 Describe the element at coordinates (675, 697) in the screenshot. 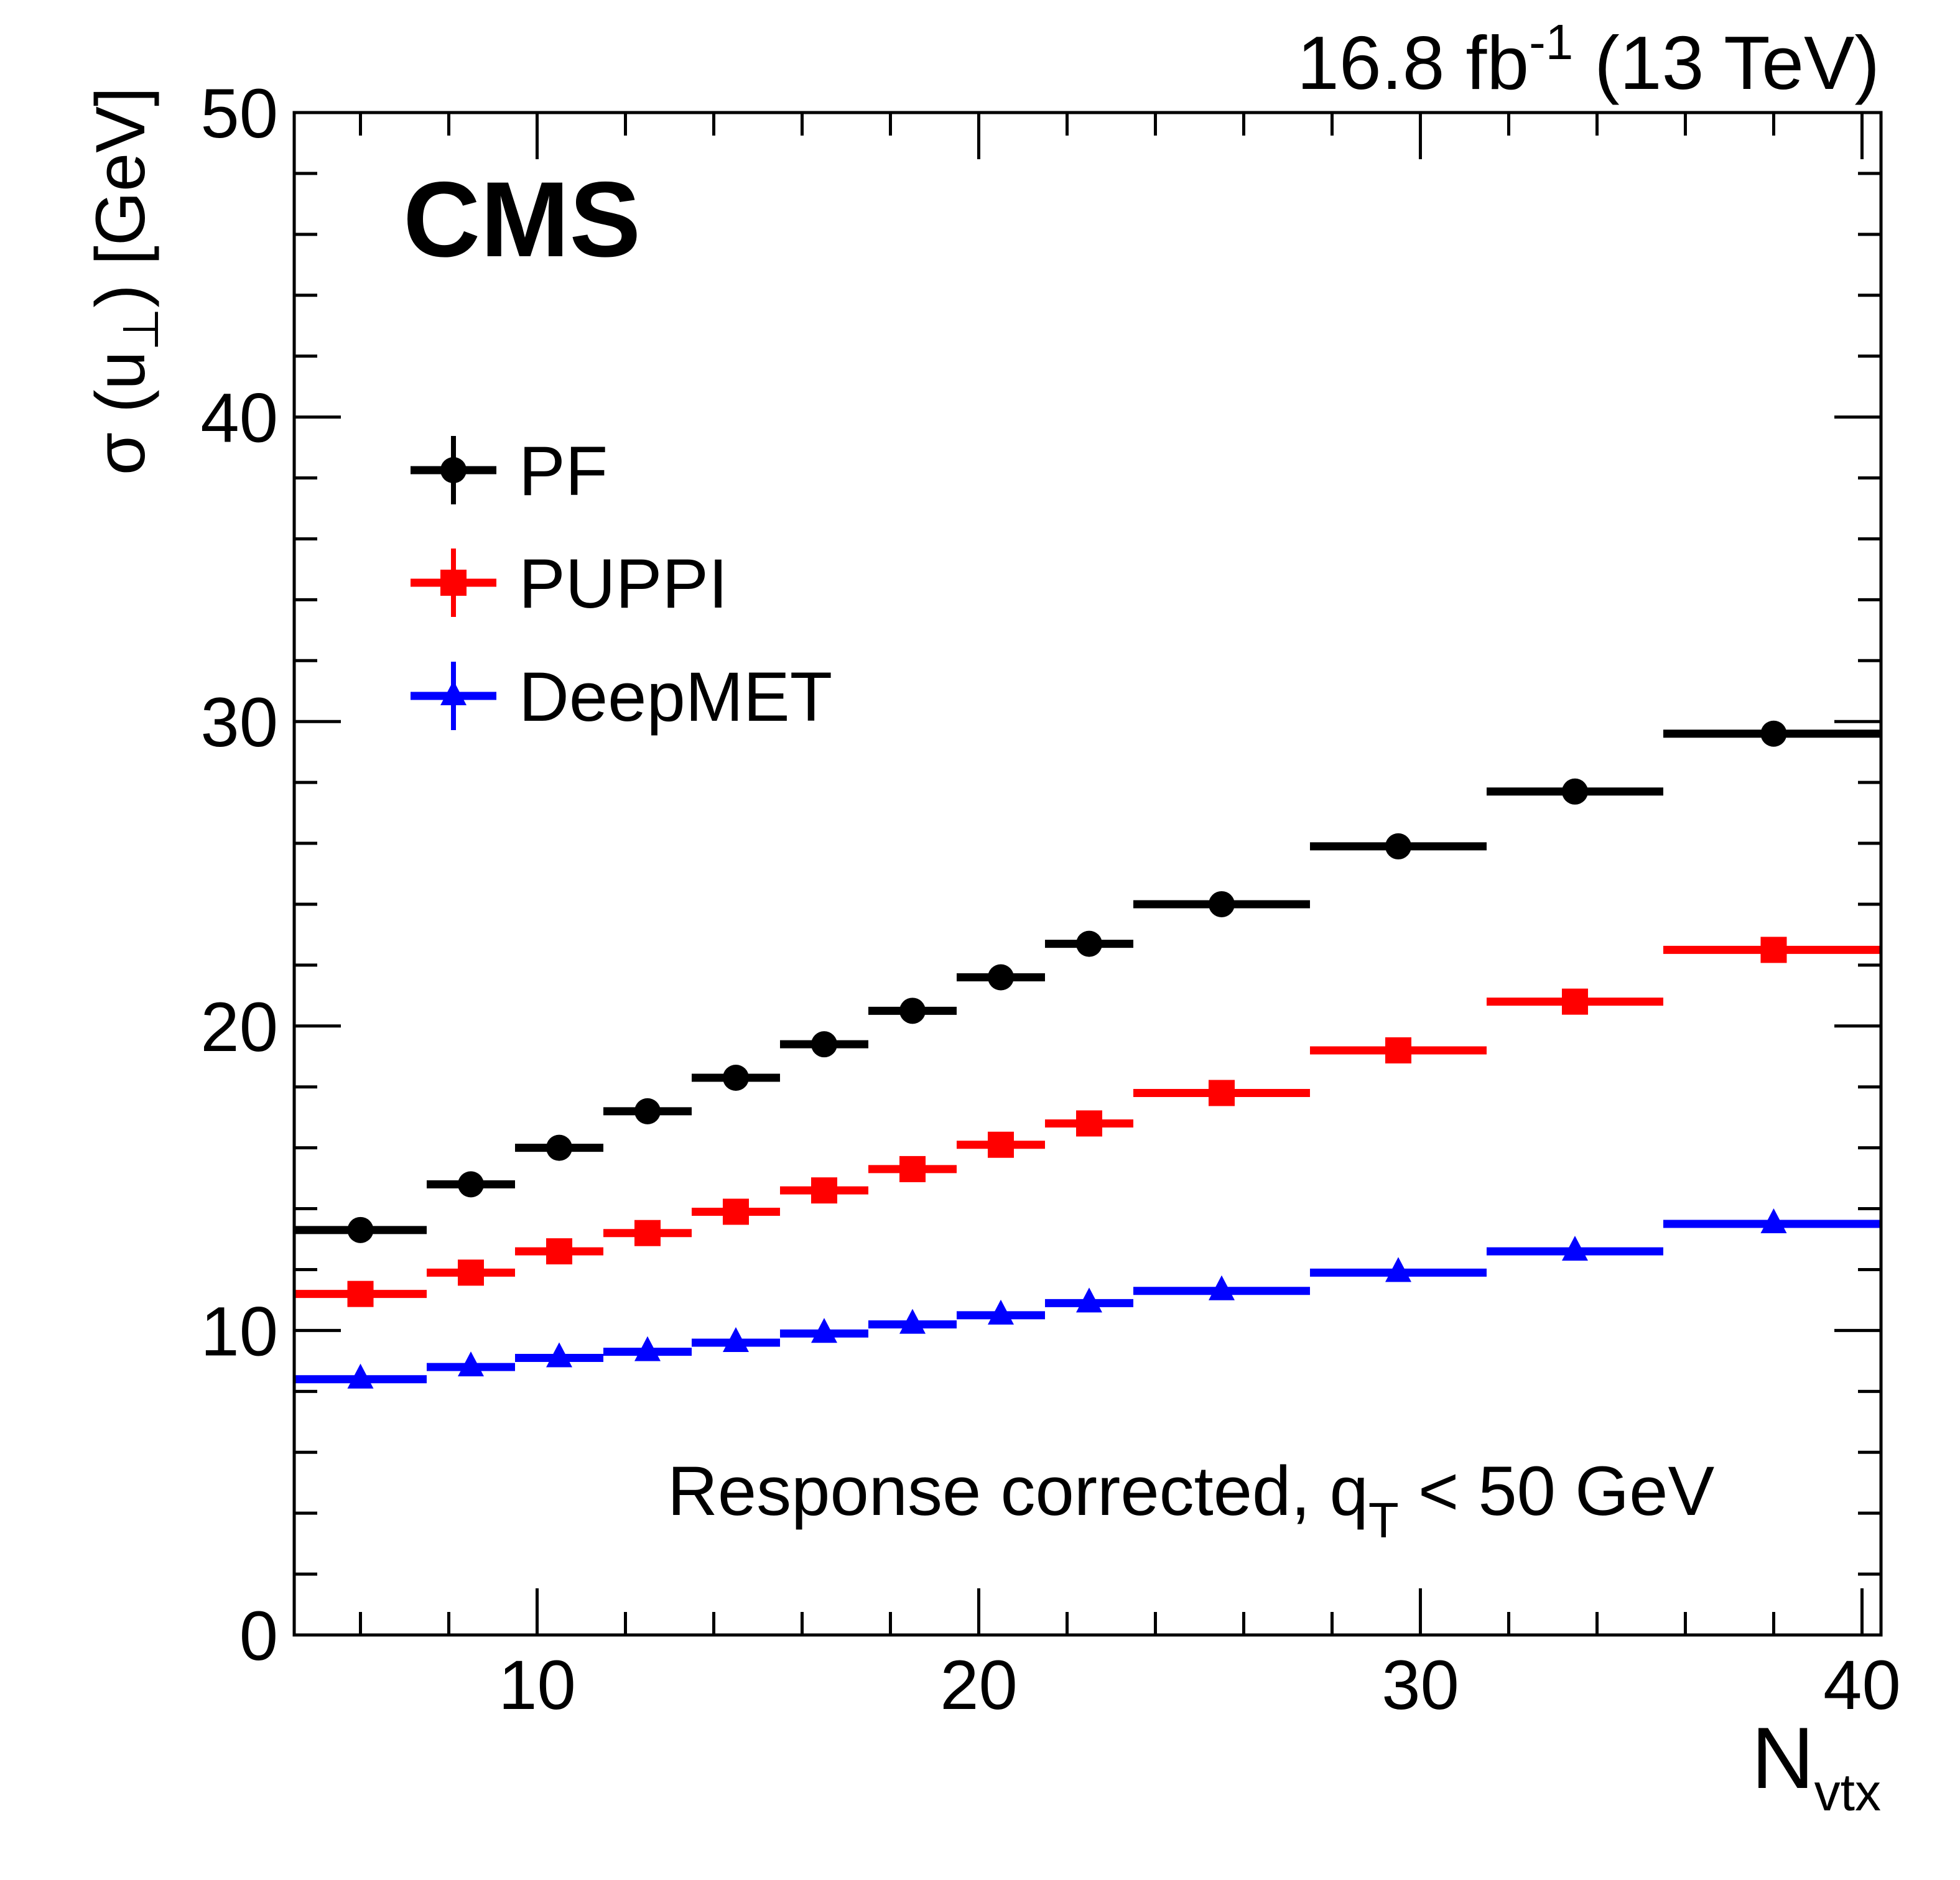

I see `legend-label: DeepMET` at that location.